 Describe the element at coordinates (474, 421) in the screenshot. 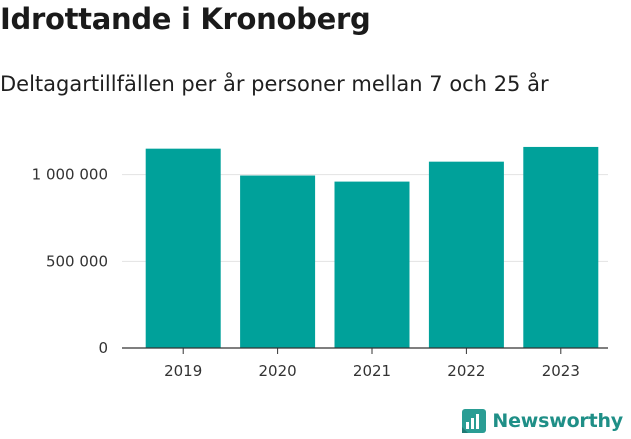

I see `bar-chart-logo-icon` at that location.